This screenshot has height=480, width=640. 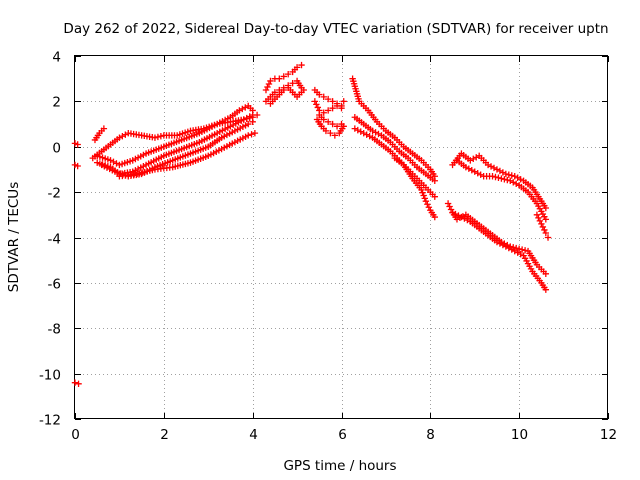 What do you see at coordinates (56, 103) in the screenshot?
I see `y-tick-label: 2` at bounding box center [56, 103].